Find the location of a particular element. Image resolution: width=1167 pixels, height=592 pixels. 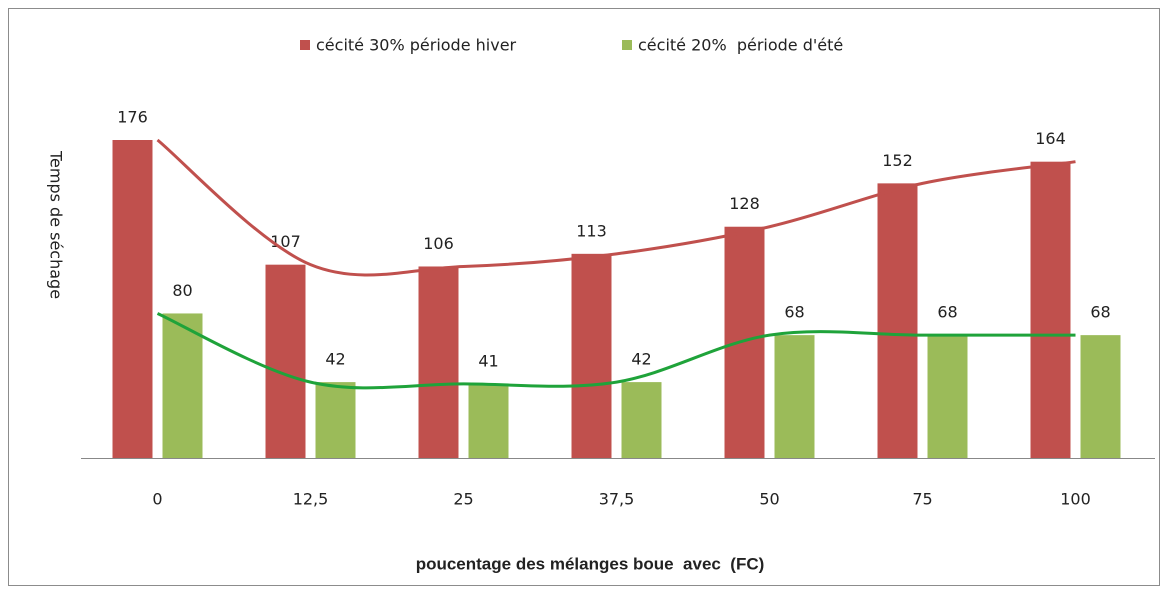

x-axis-title: poucentage des mélanges boue avec (FC) is located at coordinates (590, 563).